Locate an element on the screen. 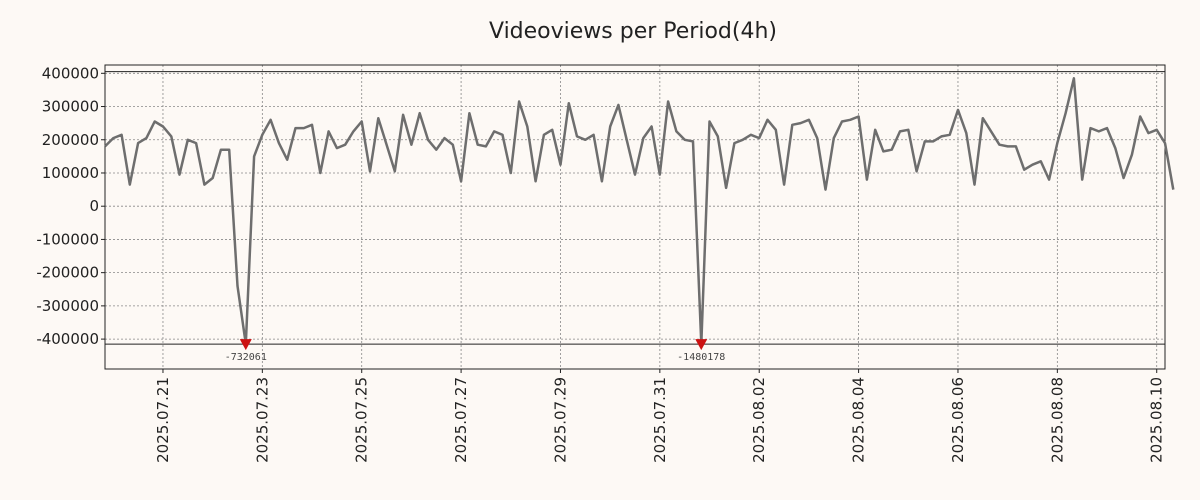 The width and height of the screenshot is (1200, 500). x-tick-label: 2025.08.10 is located at coordinates (1157, 420).